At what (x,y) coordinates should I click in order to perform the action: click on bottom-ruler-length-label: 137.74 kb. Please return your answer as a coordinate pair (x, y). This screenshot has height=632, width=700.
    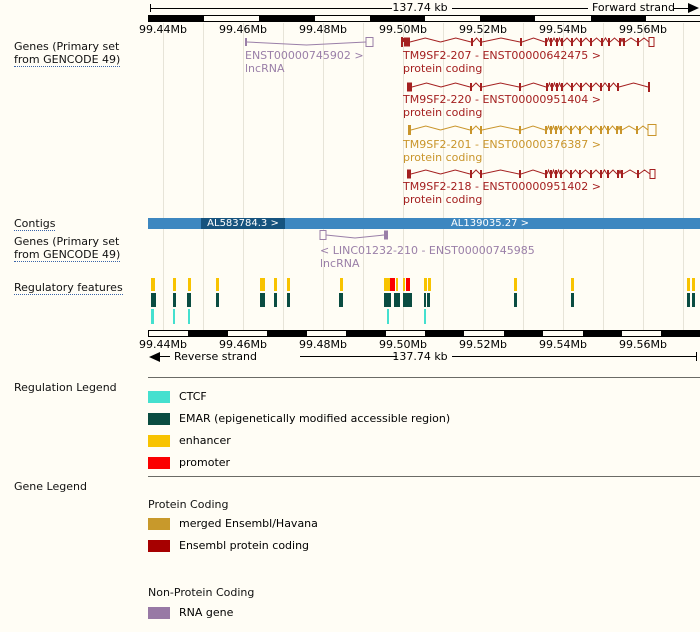
    Looking at the image, I should click on (420, 356).